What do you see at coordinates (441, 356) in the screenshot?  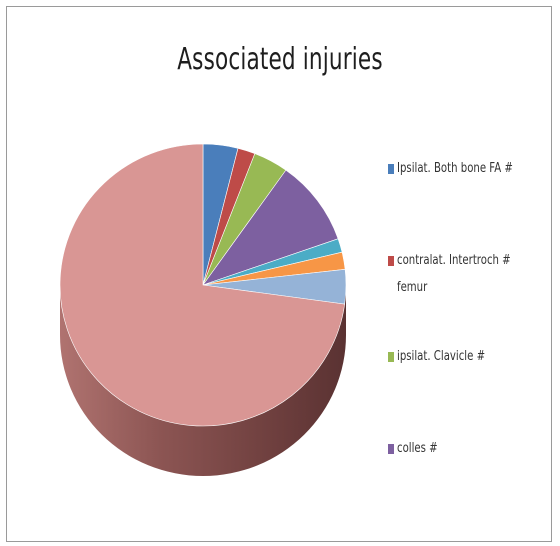 I see `legend-label: ipsilat. Clavicle #` at bounding box center [441, 356].